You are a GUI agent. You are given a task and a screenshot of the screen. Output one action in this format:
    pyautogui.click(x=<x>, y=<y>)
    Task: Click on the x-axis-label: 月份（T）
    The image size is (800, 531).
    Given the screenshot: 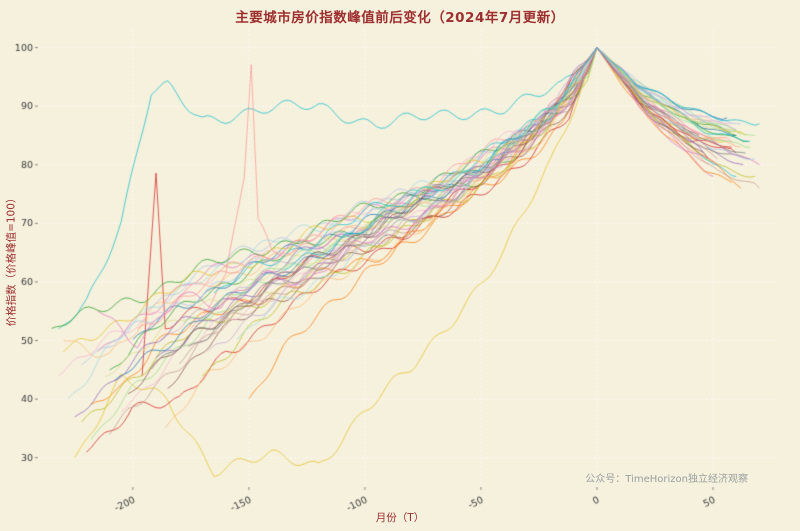 What is the action you would take?
    pyautogui.click(x=400, y=518)
    